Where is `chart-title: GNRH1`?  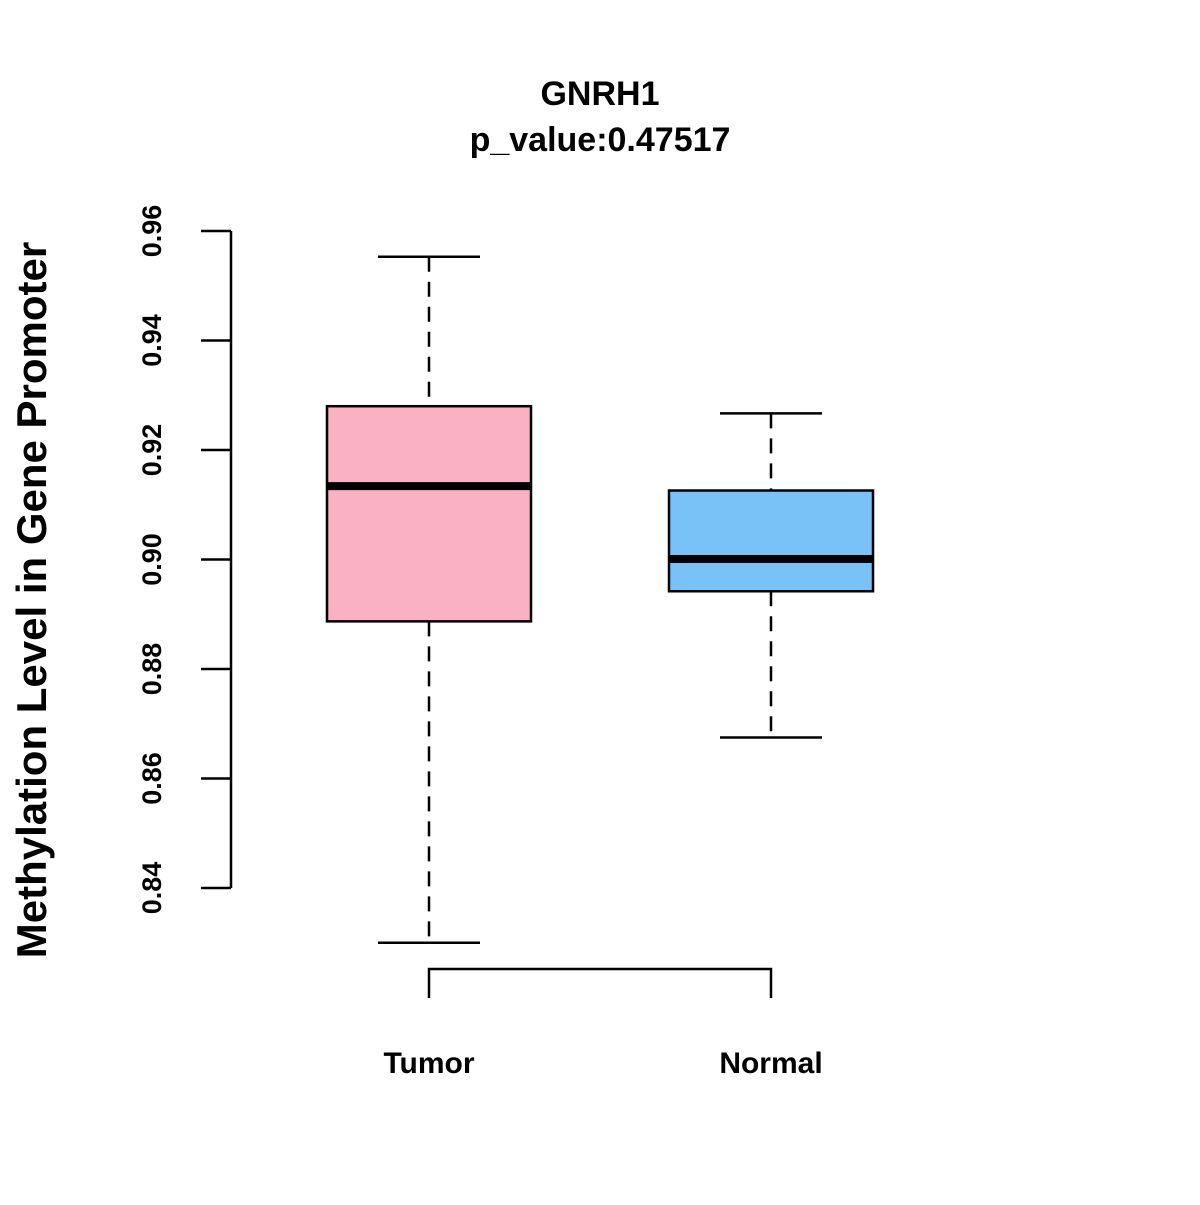
chart-title: GNRH1 is located at coordinates (599, 94).